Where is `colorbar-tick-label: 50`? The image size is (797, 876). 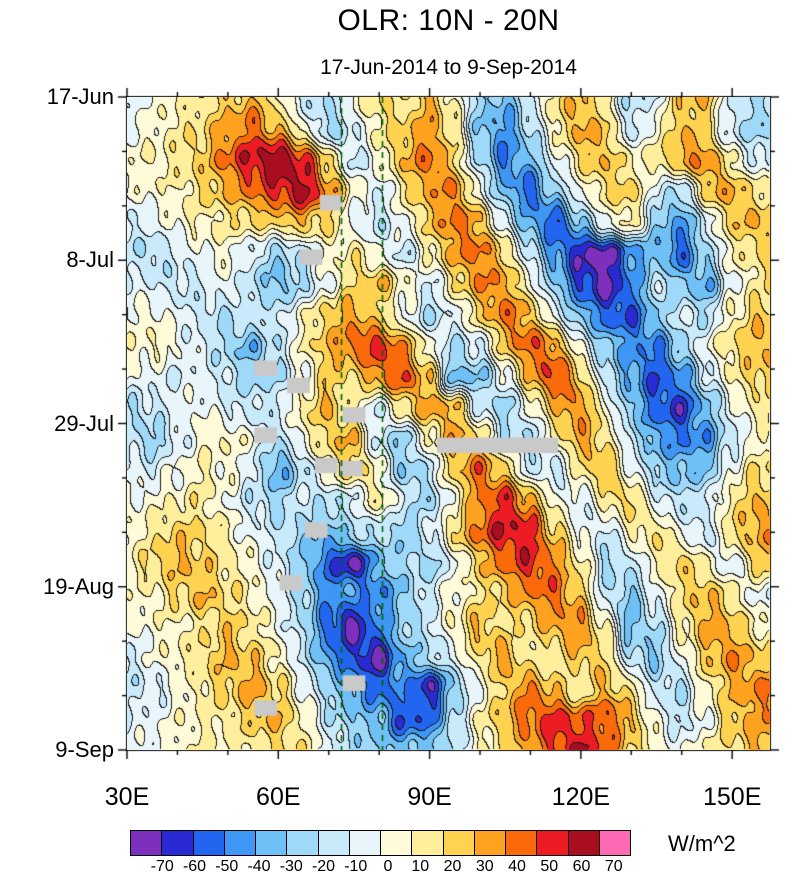 colorbar-tick-label: 50 is located at coordinates (549, 866).